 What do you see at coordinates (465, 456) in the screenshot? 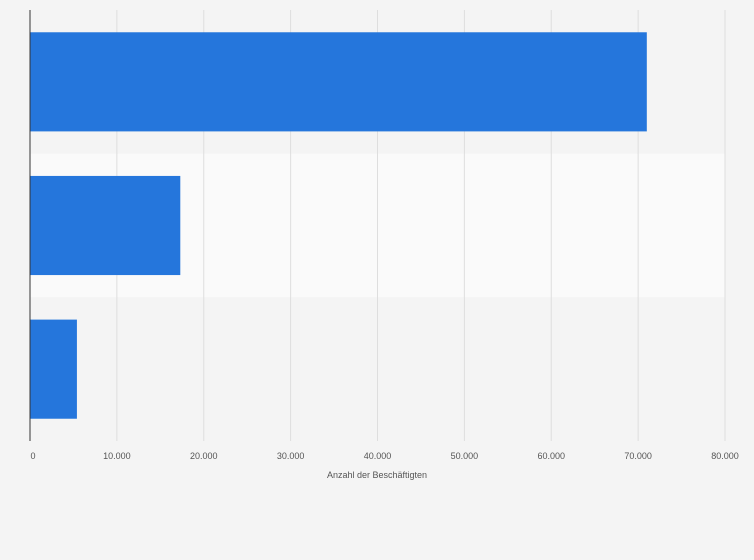
I see `x-tick-label: 50.000` at bounding box center [465, 456].